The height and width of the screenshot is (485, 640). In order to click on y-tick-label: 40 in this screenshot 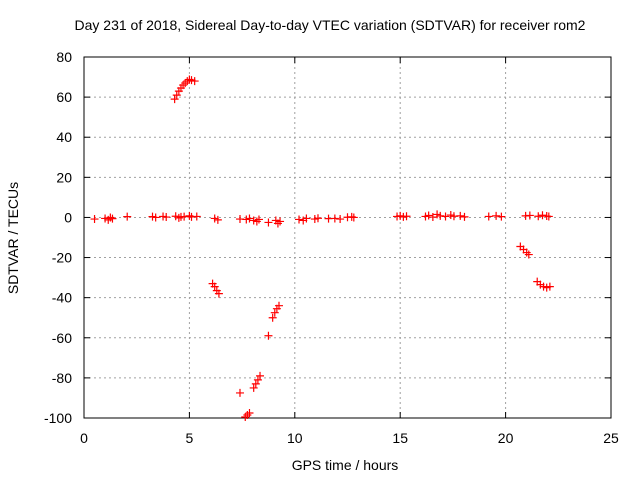, I will do `click(64, 137)`.